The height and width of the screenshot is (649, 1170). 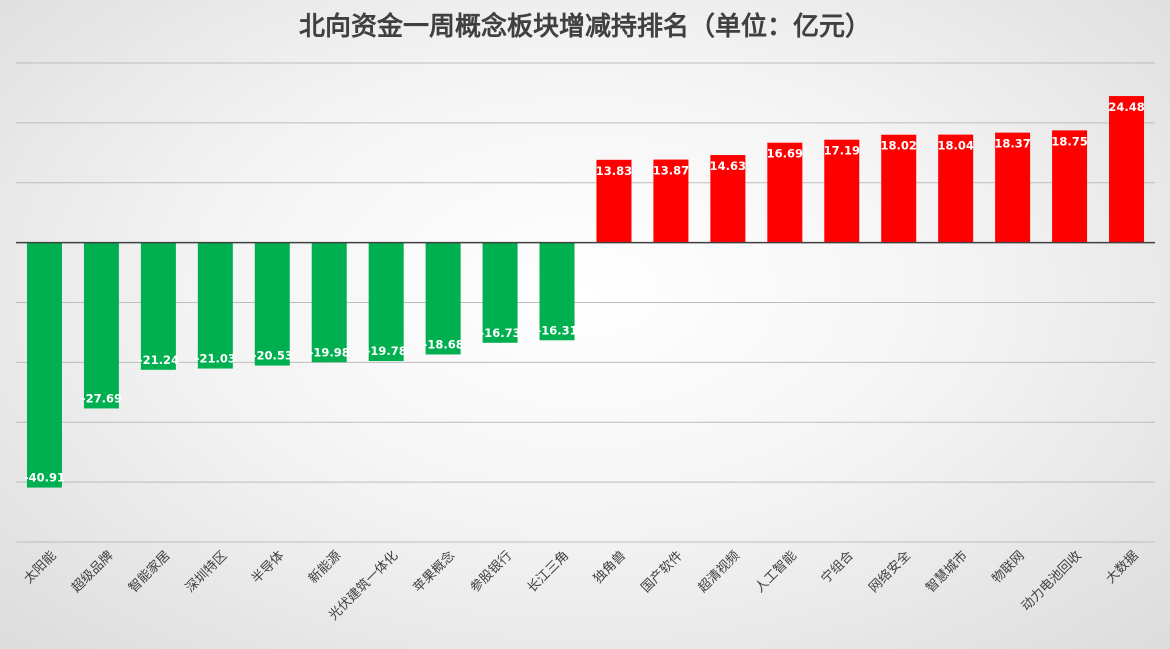 I want to click on category-label: 国产软件, so click(x=662, y=571).